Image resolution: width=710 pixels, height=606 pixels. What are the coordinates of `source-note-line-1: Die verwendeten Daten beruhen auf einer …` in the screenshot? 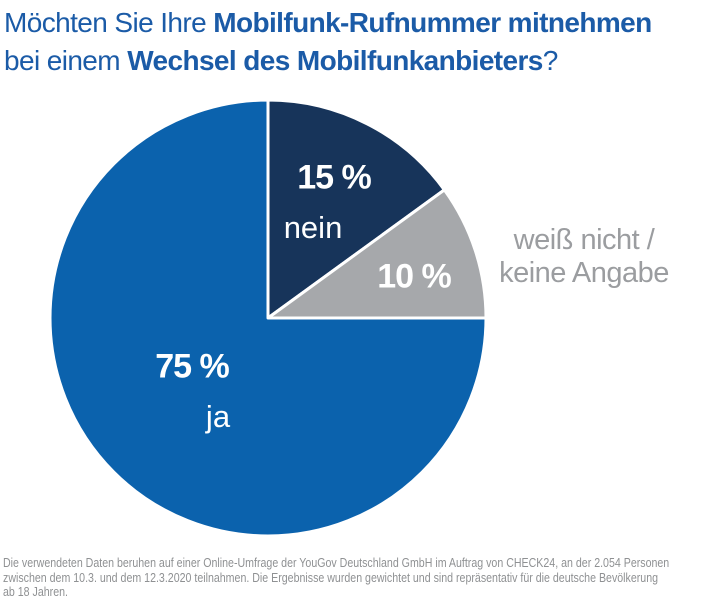 It's located at (336, 563).